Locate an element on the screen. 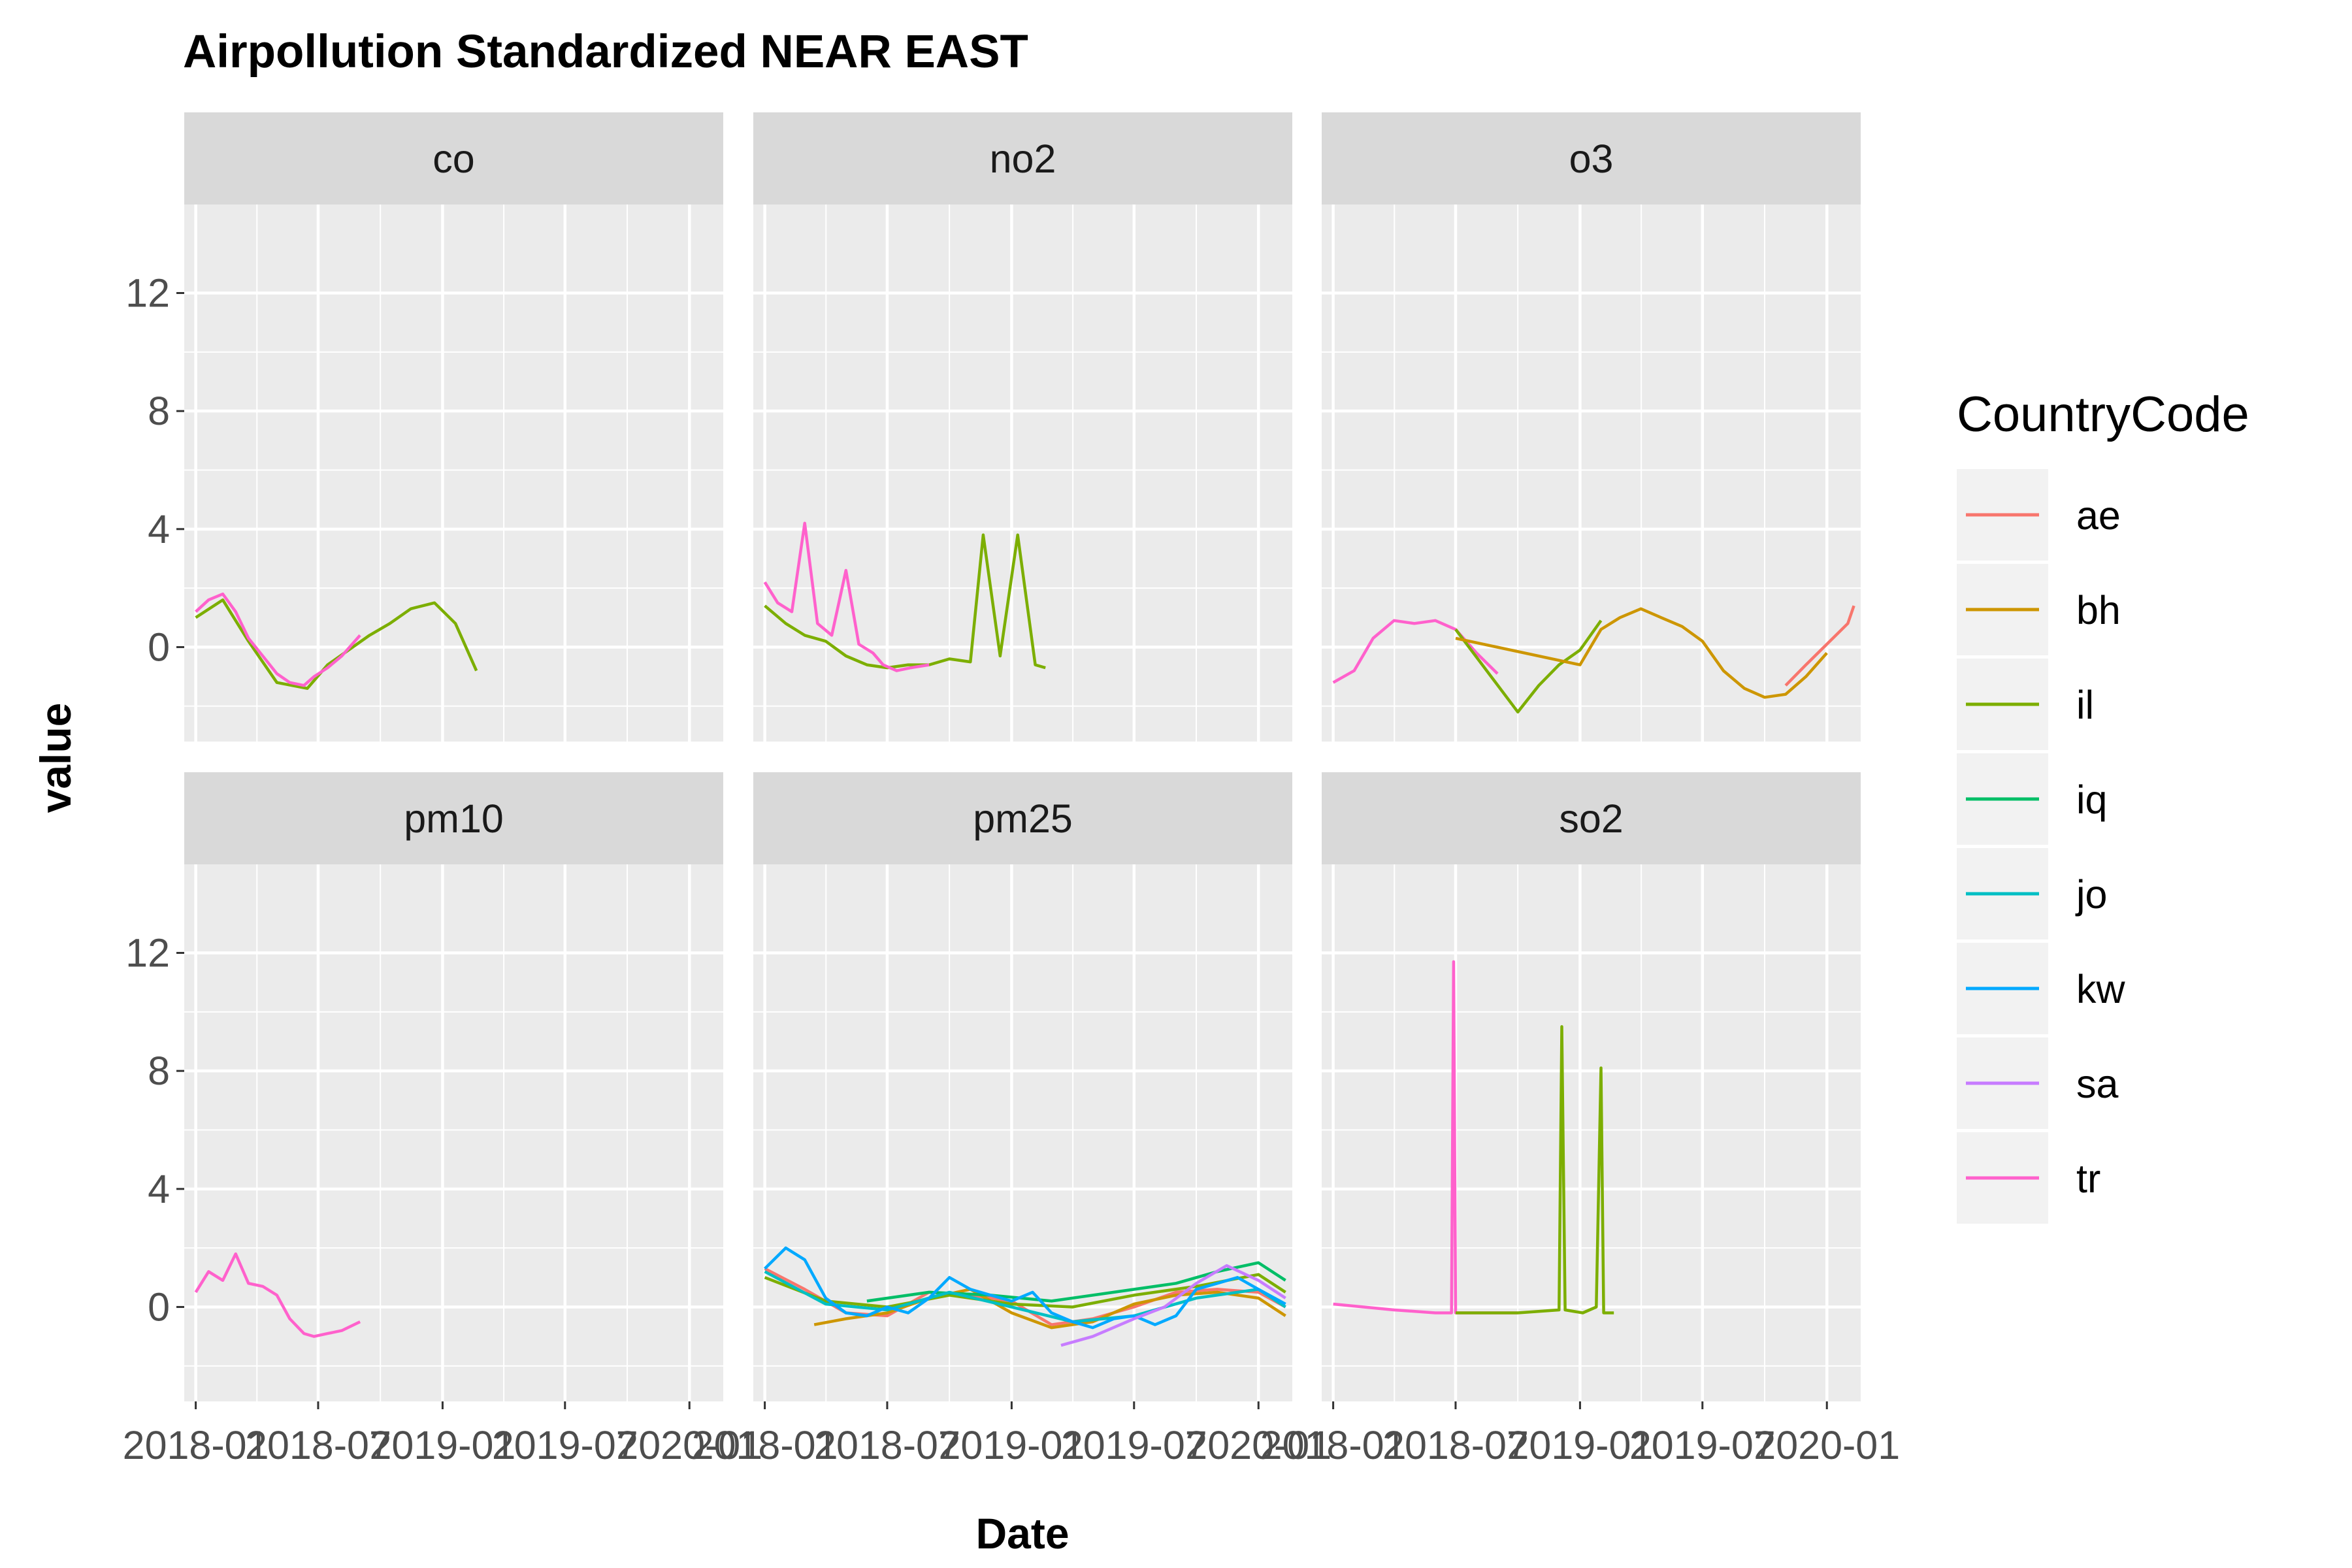 This screenshot has width=2352, height=1568. legend-title: CountryCode is located at coordinates (2103, 414).